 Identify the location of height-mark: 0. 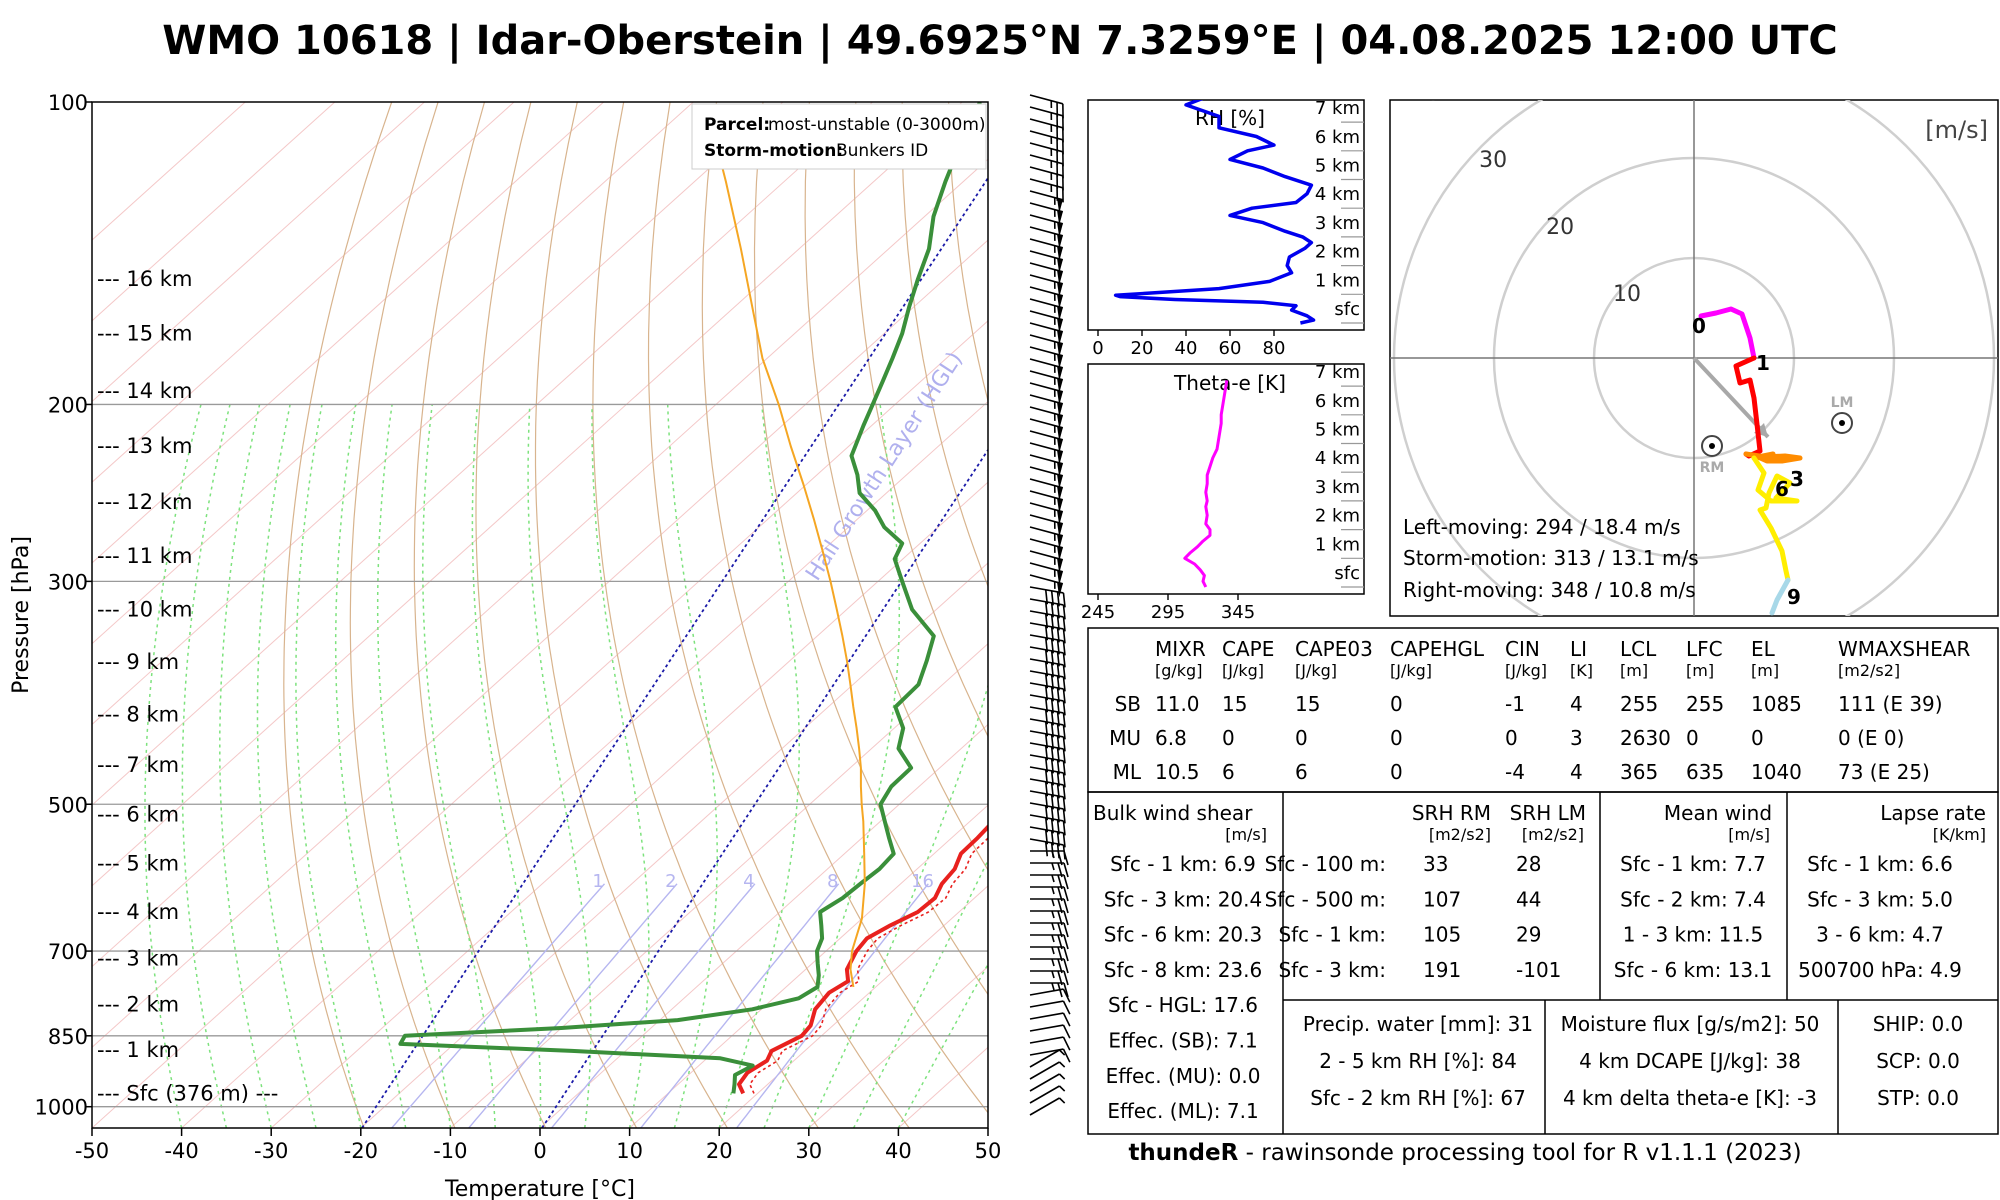
(1699, 326).